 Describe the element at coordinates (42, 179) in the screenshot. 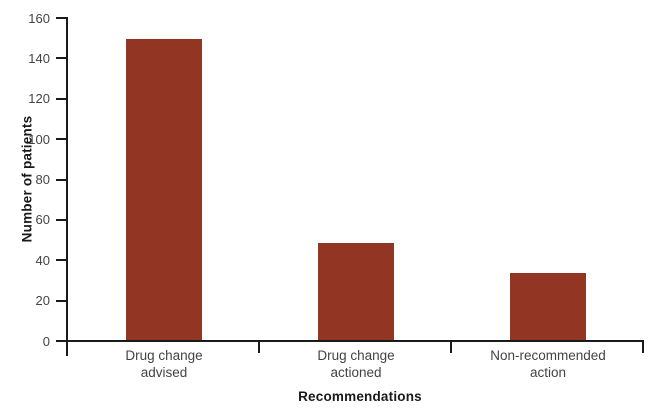

I see `y-tick-label: 80` at that location.